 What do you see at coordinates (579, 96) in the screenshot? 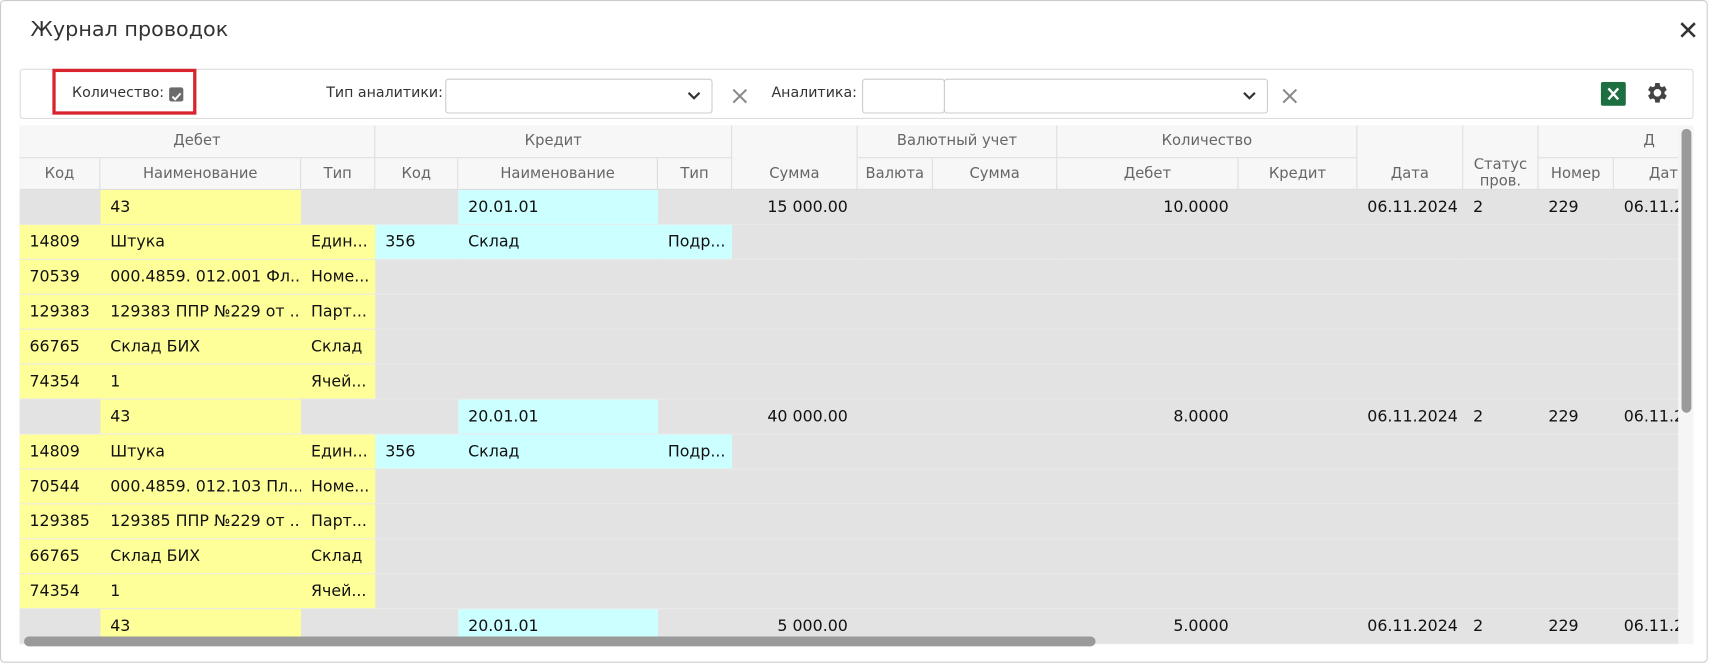
I see `analytics-type-select` at bounding box center [579, 96].